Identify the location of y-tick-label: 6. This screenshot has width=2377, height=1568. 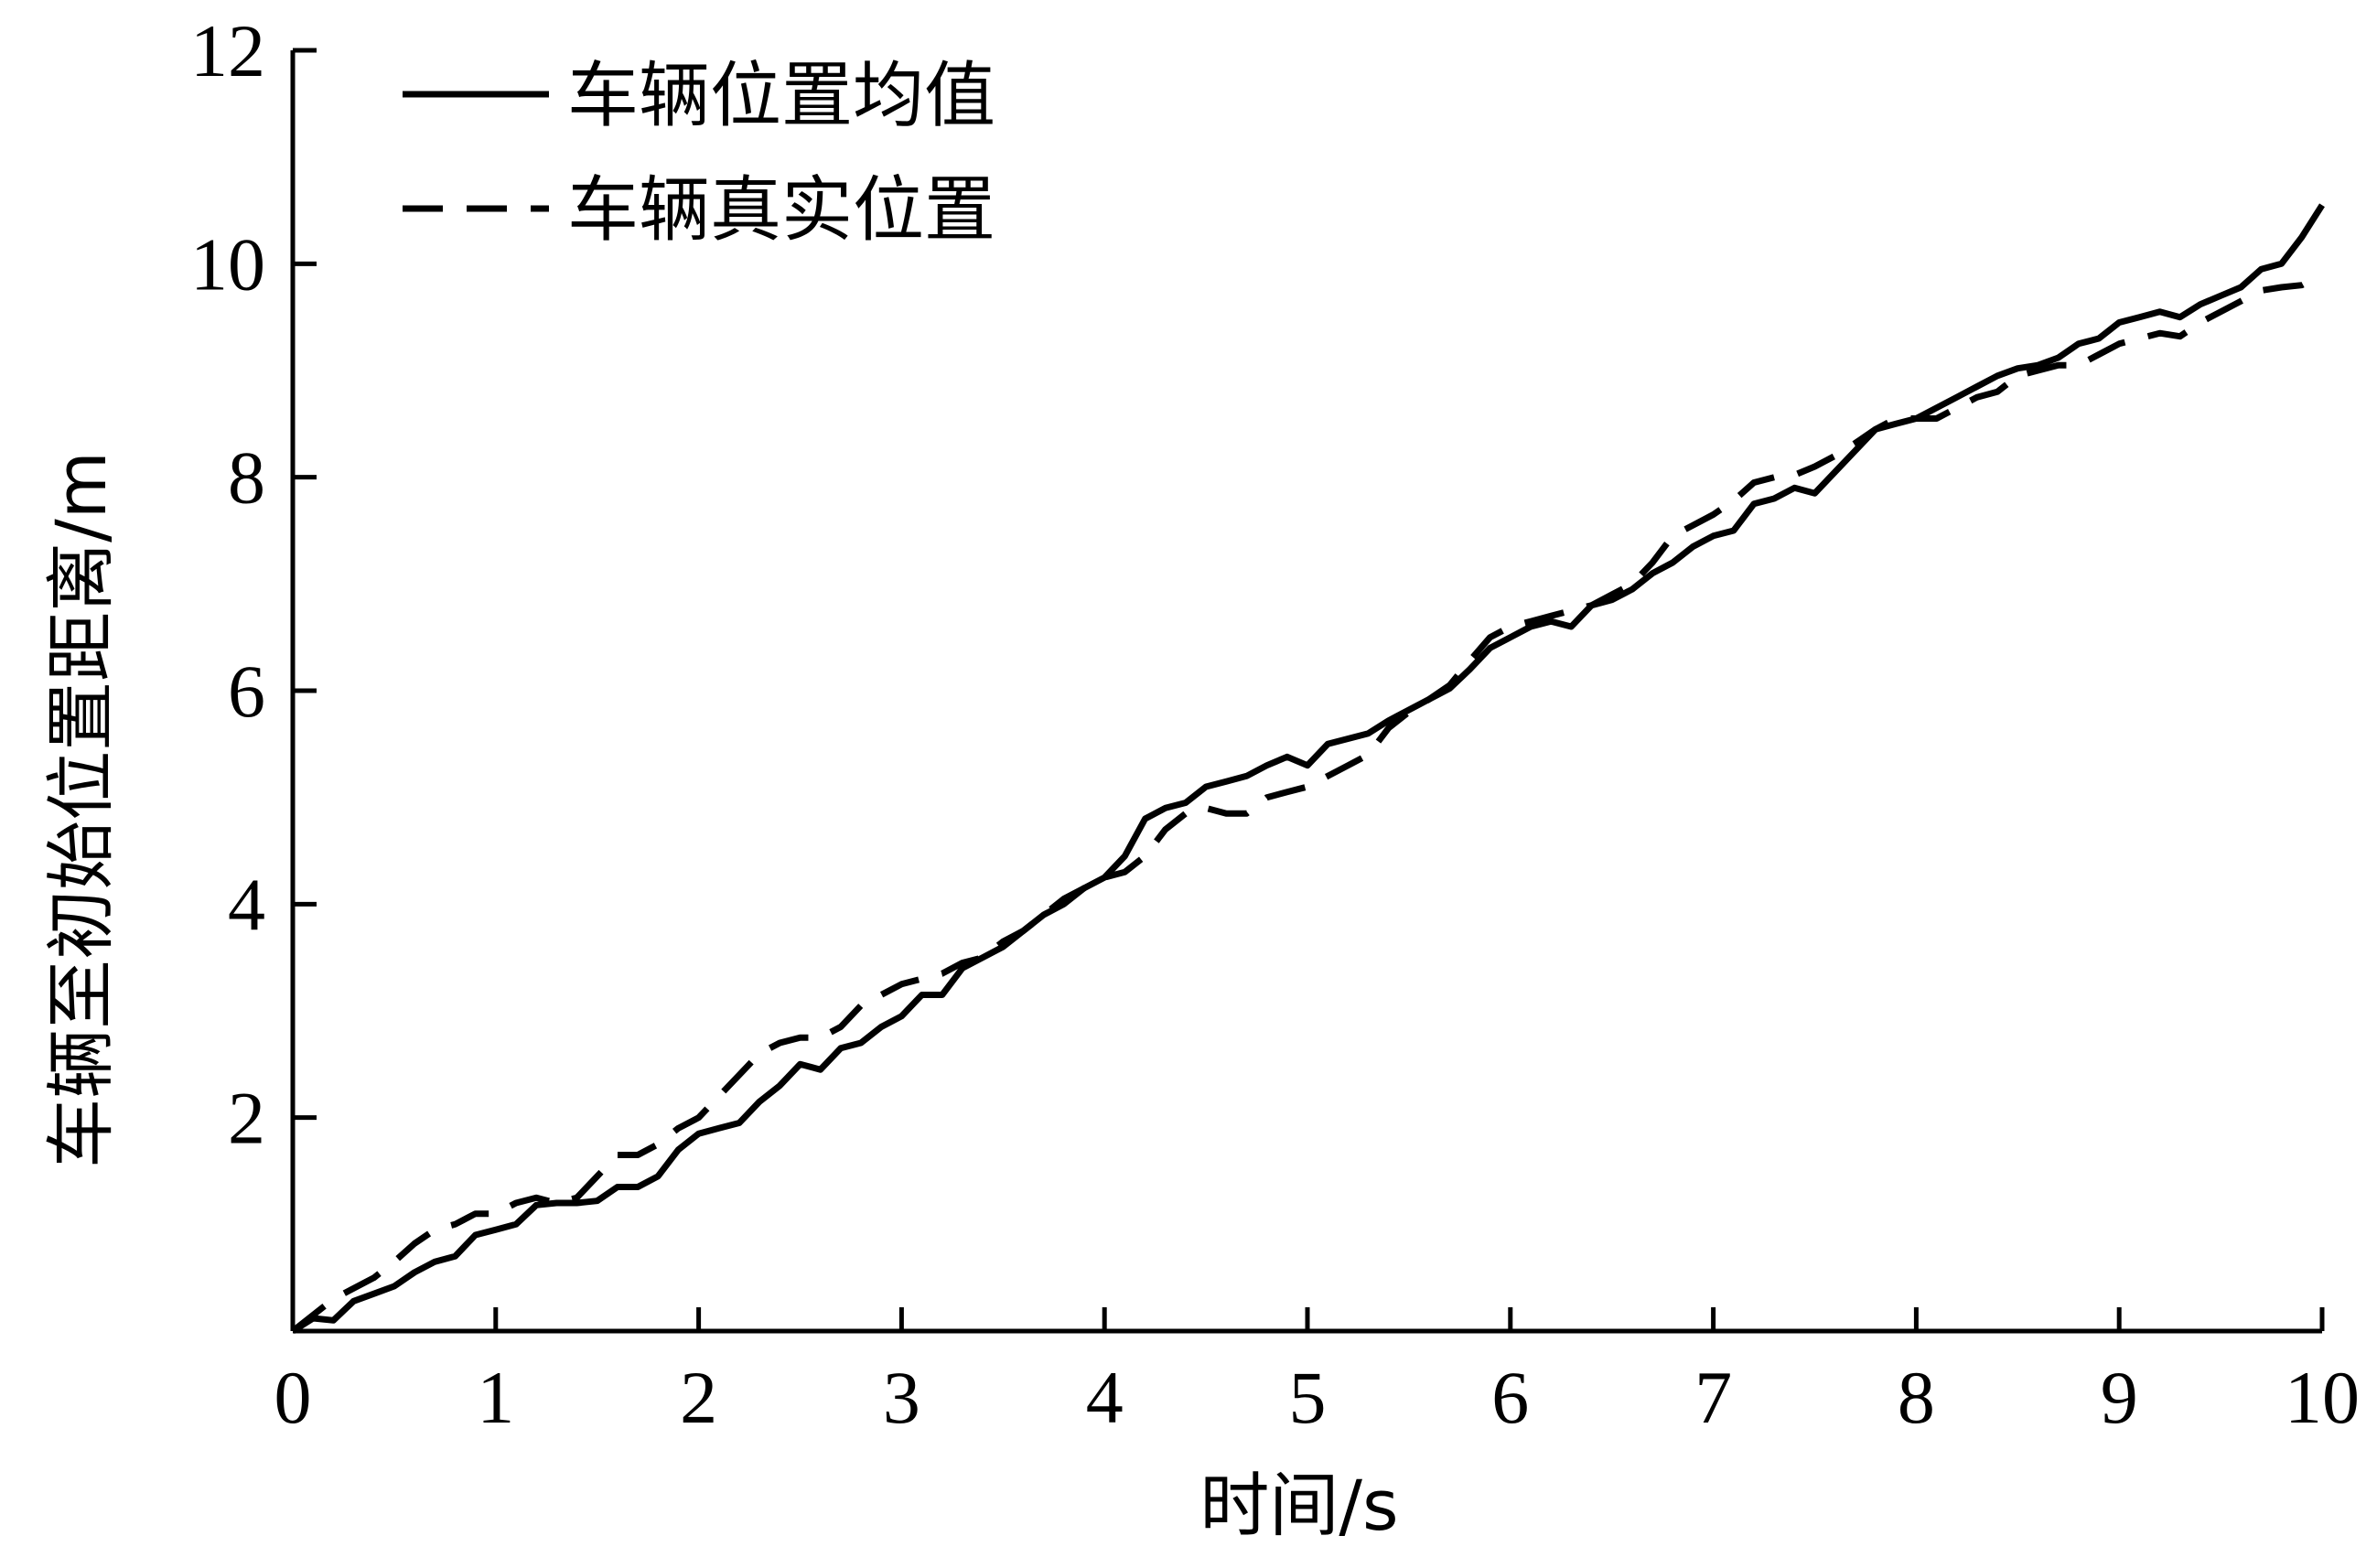
(246, 691).